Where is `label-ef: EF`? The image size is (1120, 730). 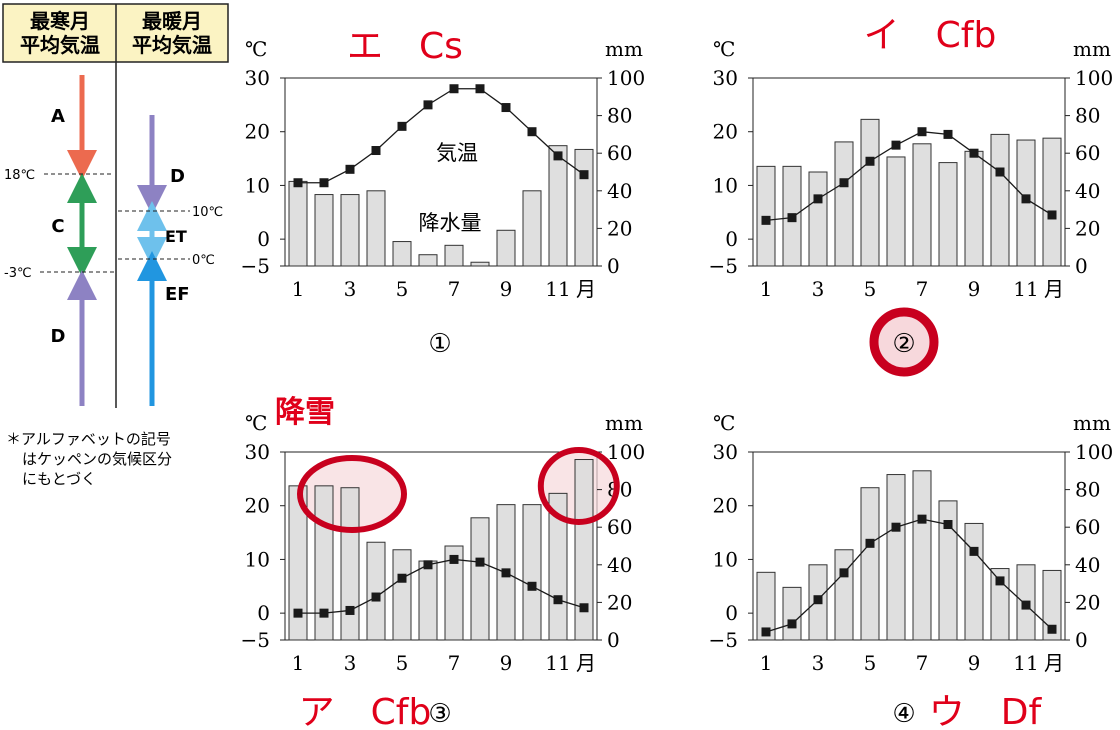 label-ef: EF is located at coordinates (177, 294).